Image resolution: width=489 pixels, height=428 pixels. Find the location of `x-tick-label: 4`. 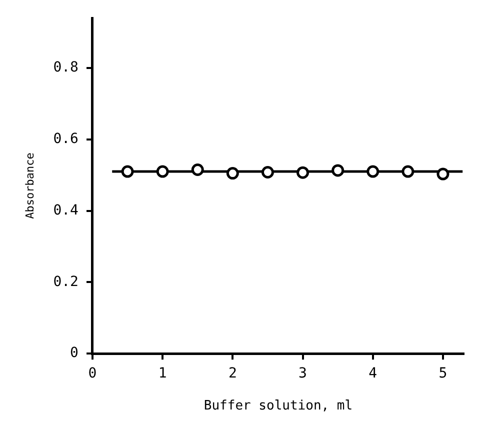

x-tick-label: 4 is located at coordinates (373, 374).